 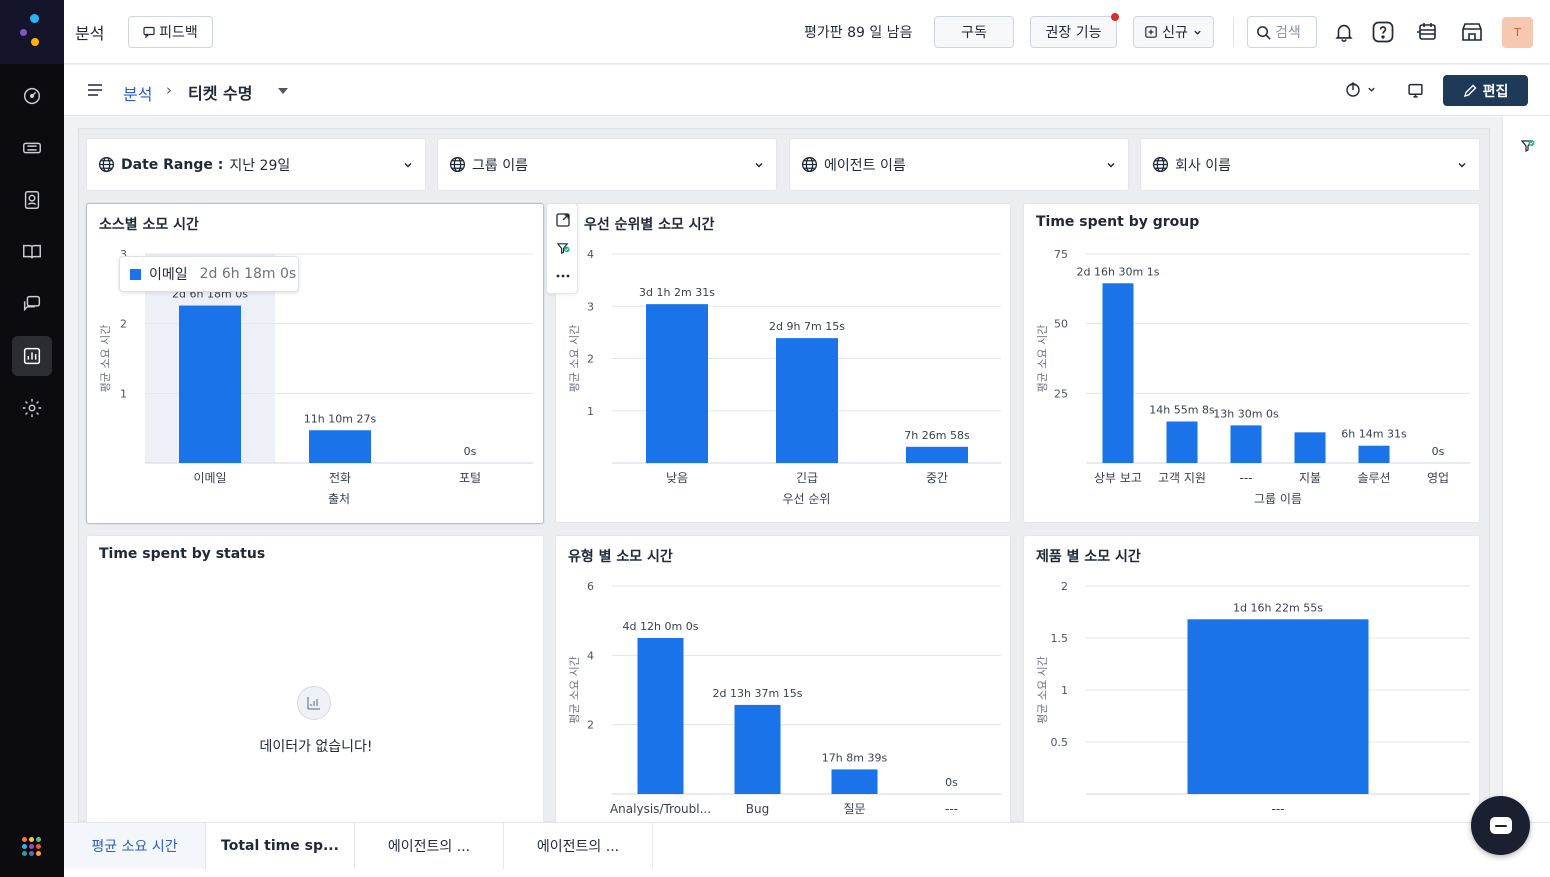 What do you see at coordinates (1061, 393) in the screenshot?
I see `y-tick-label: 25` at bounding box center [1061, 393].